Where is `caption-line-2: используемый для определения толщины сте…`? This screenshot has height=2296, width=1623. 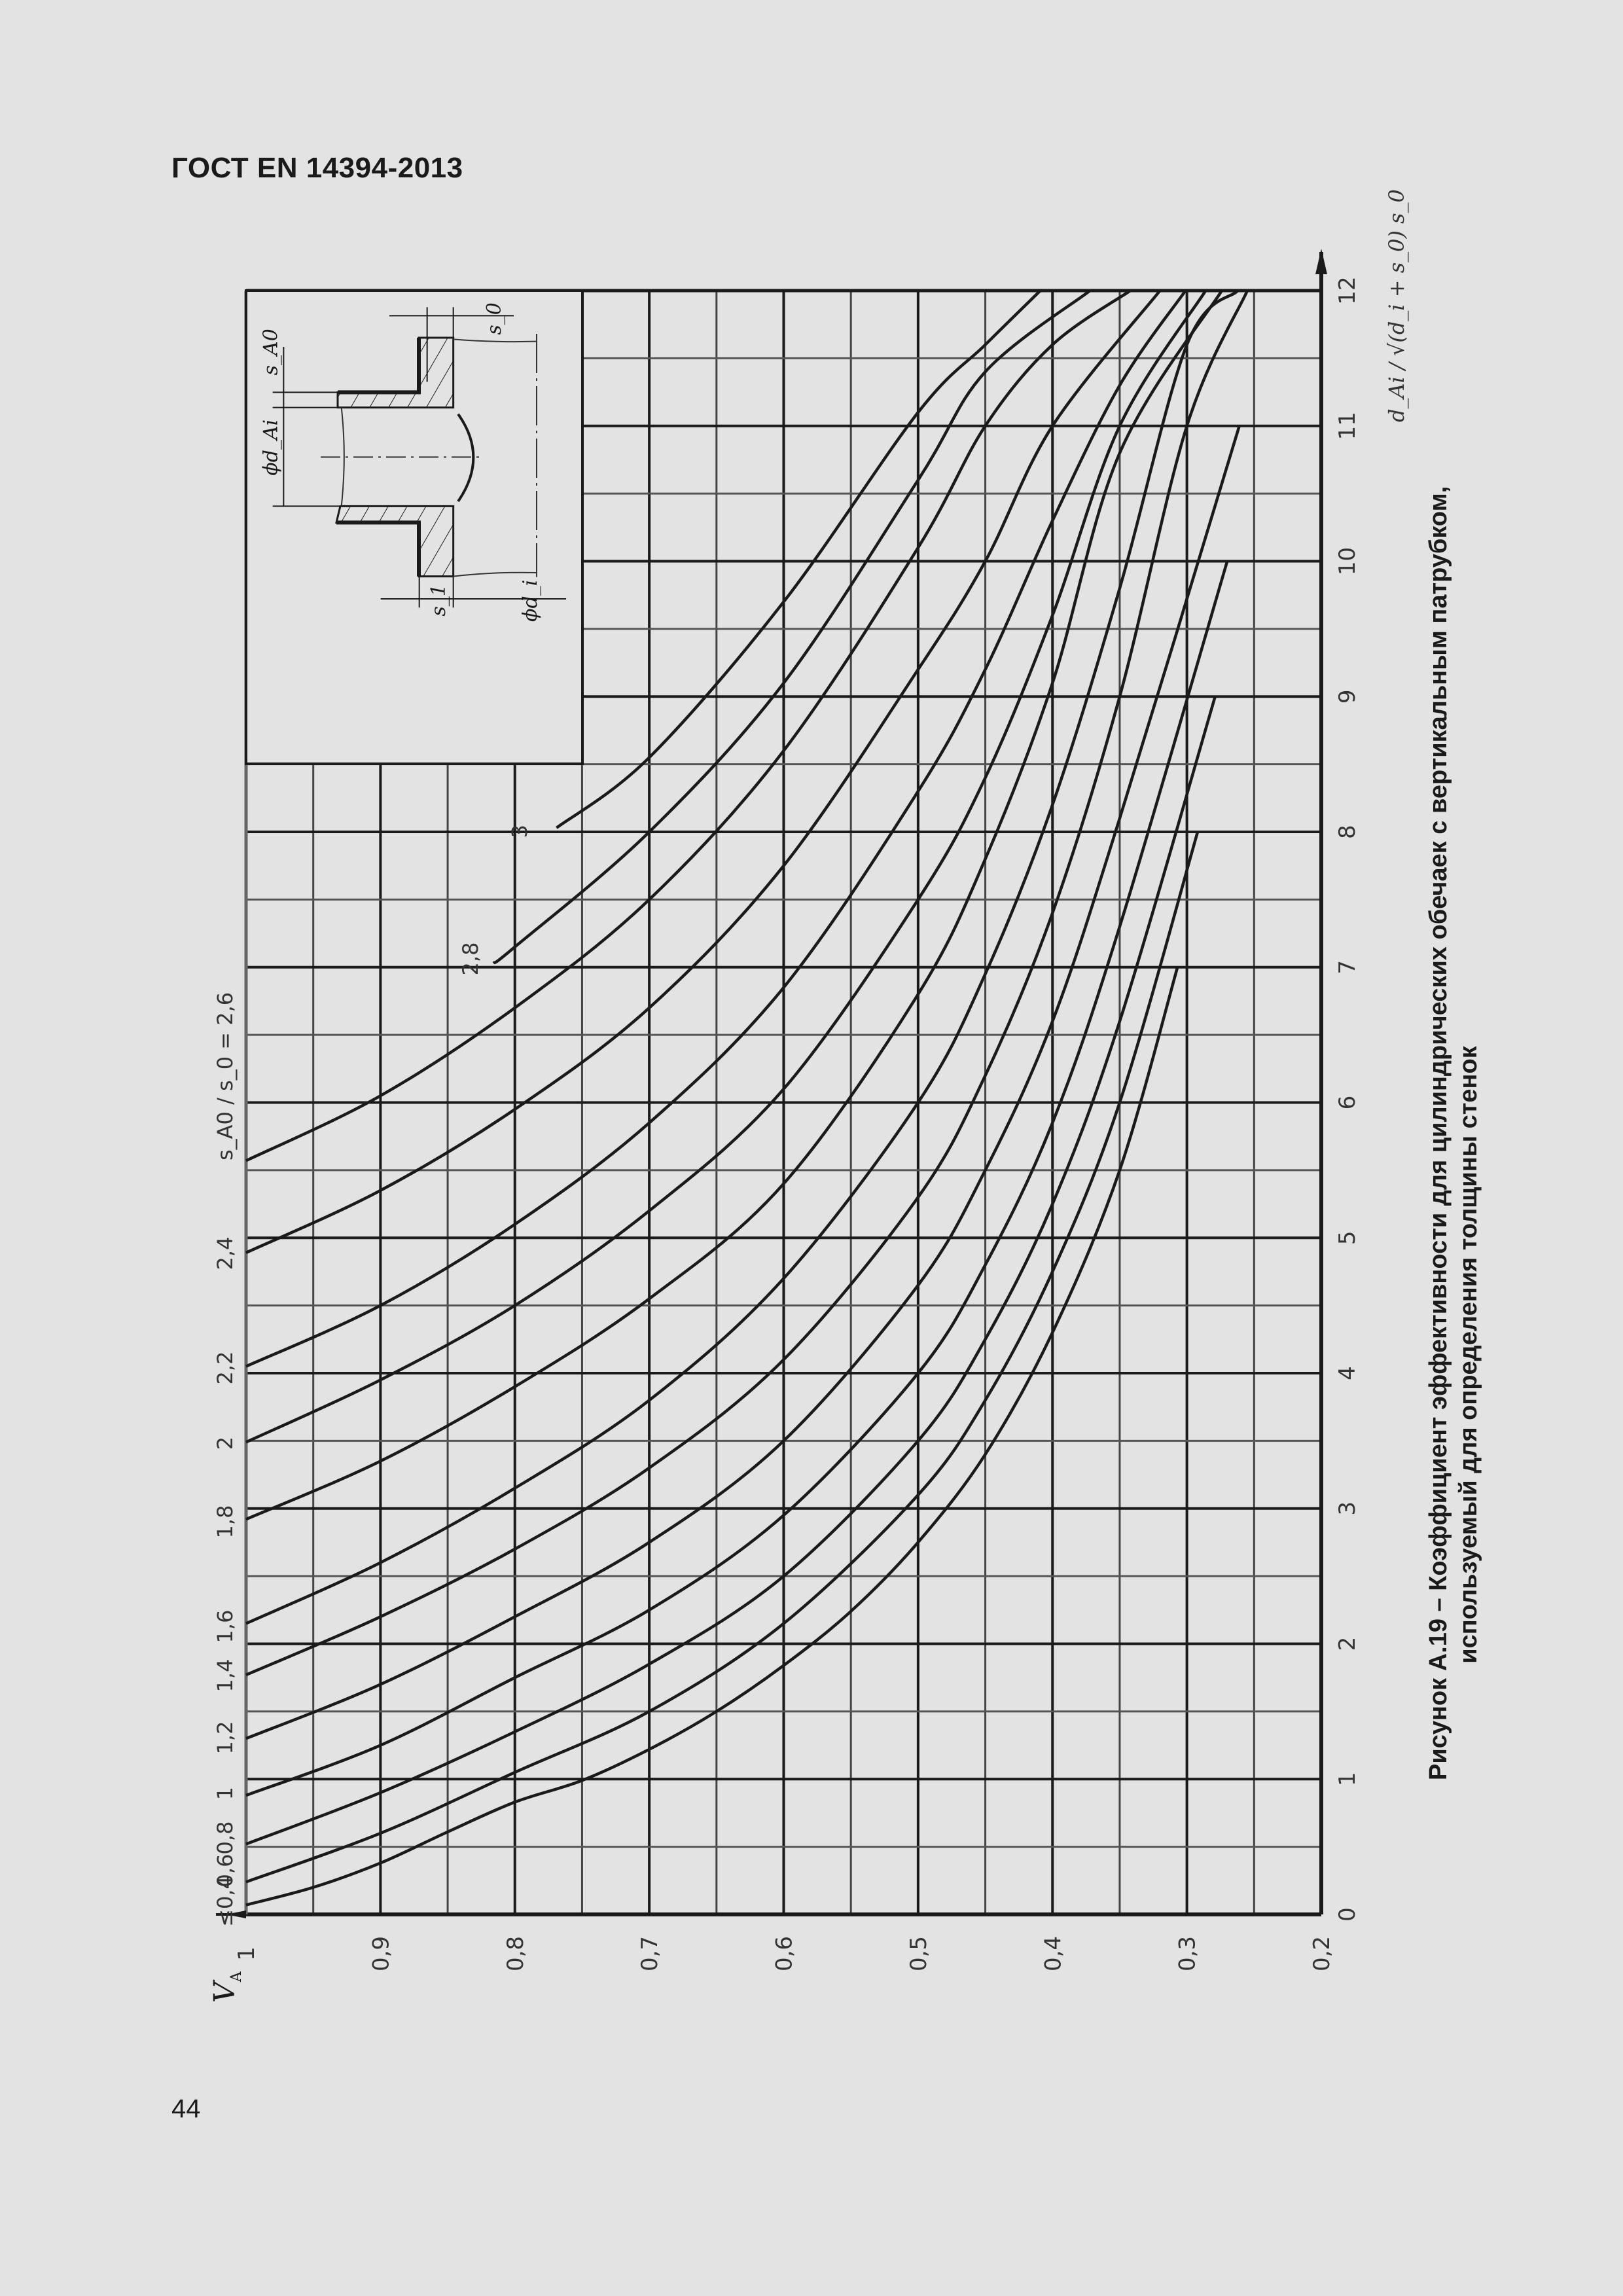
caption-line-2: используемый для определения толщины сте… is located at coordinates (1468, 1355).